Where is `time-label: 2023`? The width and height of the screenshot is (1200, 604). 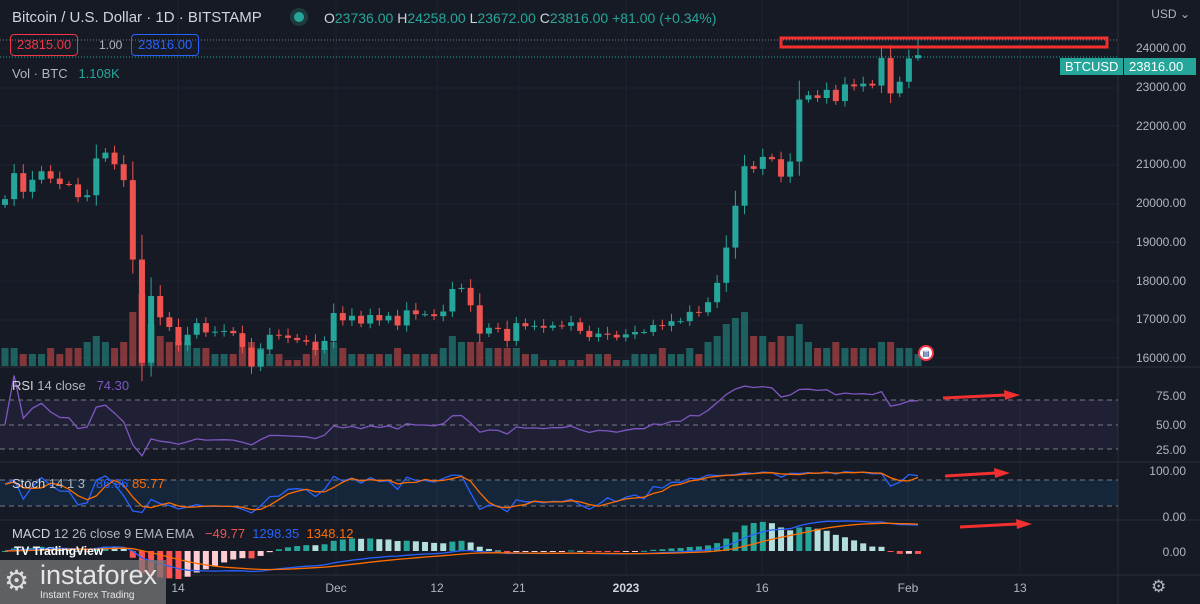 time-label: 2023 is located at coordinates (626, 588).